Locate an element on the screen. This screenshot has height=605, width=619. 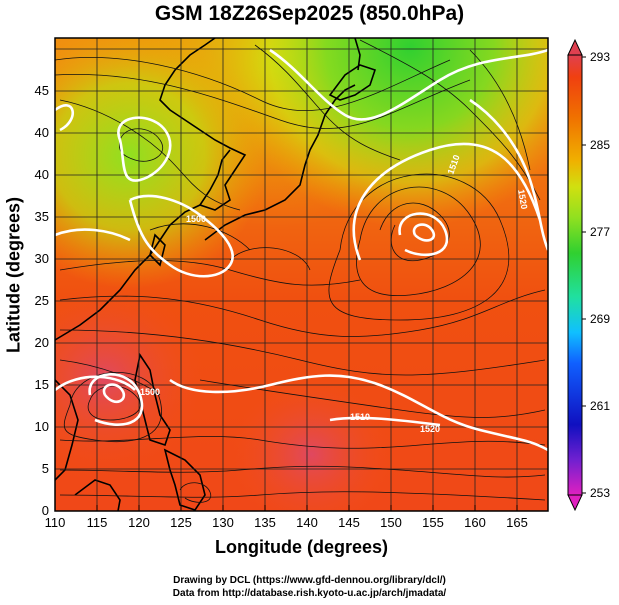
colorbar-scale is located at coordinates (575, 275).